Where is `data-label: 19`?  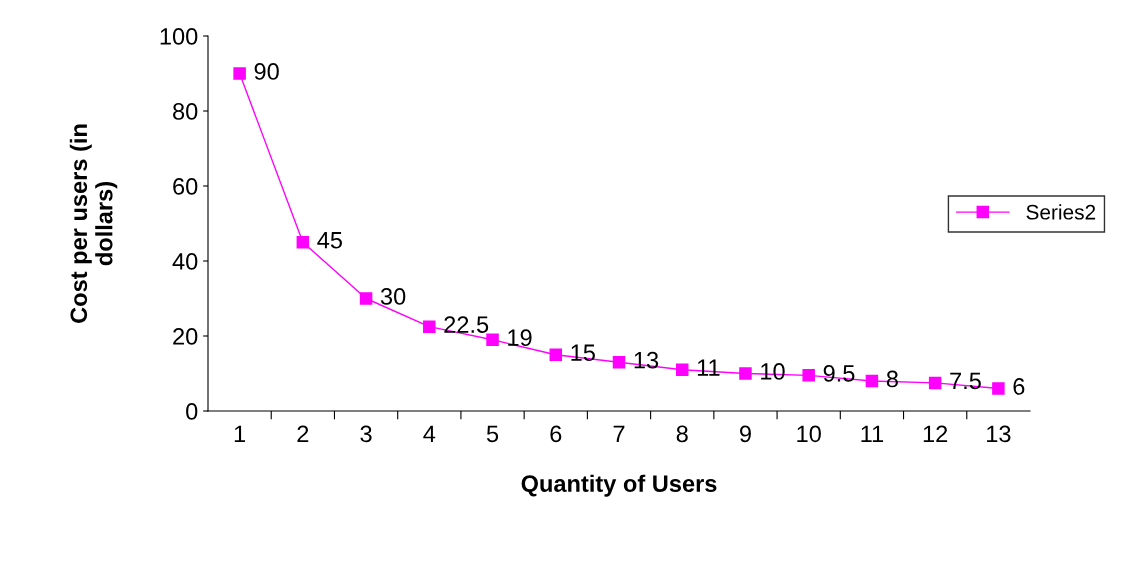
data-label: 19 is located at coordinates (520, 338).